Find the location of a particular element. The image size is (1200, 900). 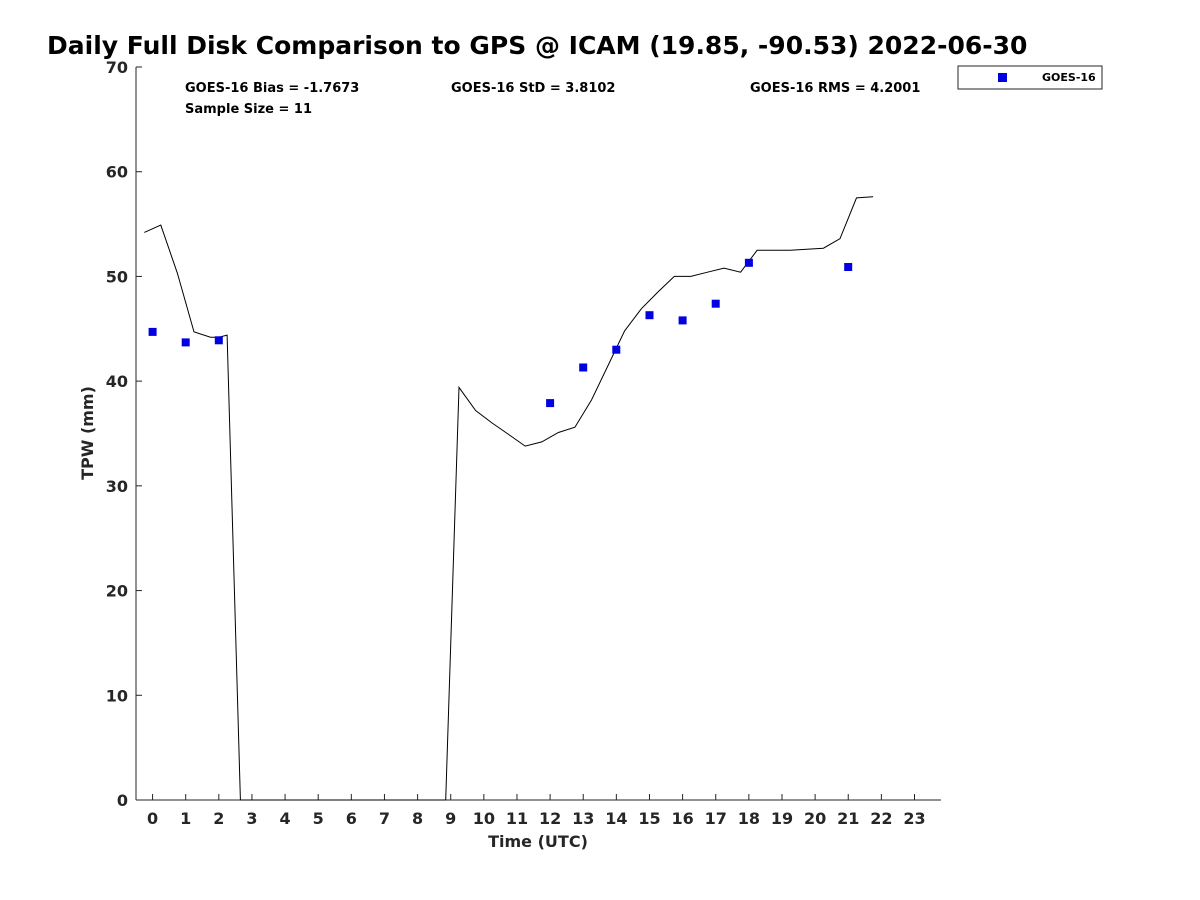

y-tick-label: 60 is located at coordinates (117, 172).